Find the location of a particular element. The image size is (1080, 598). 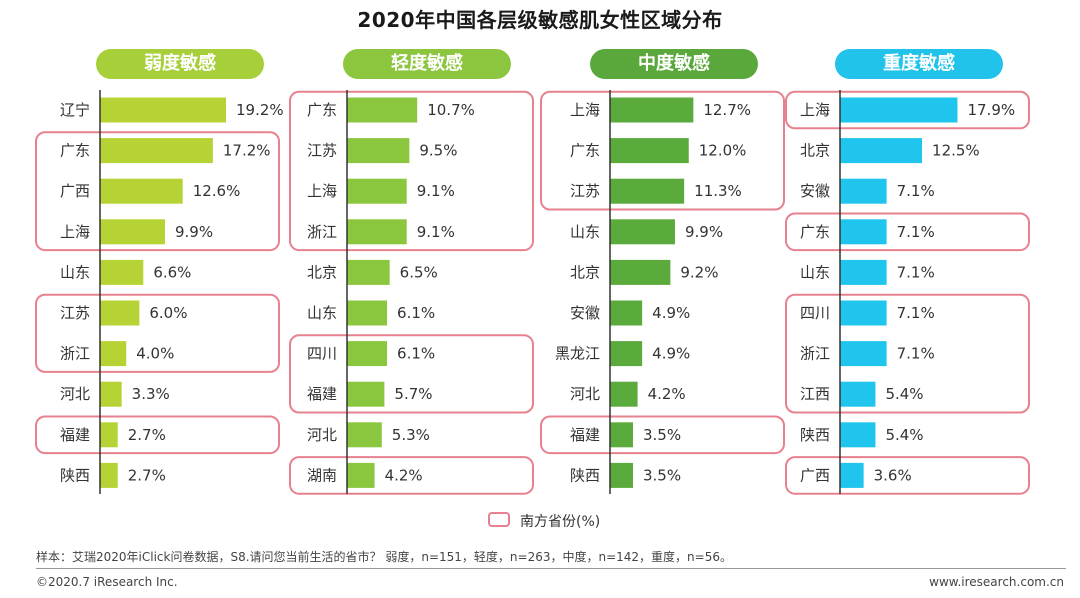

category-label-2-7: 四川 is located at coordinates (322, 354).